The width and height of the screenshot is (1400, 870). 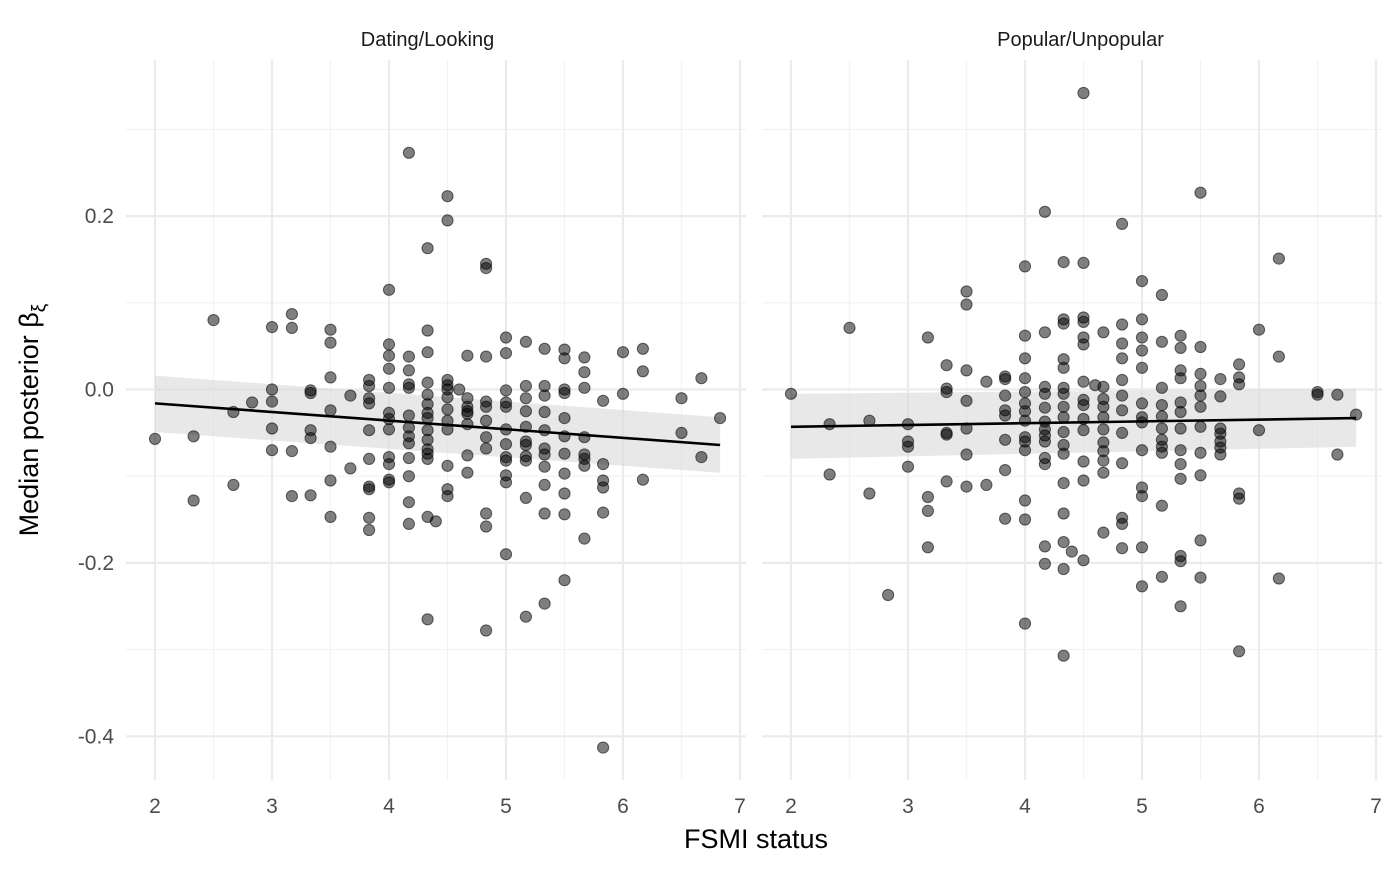 I want to click on x-tick-label: 3, so click(x=908, y=806).